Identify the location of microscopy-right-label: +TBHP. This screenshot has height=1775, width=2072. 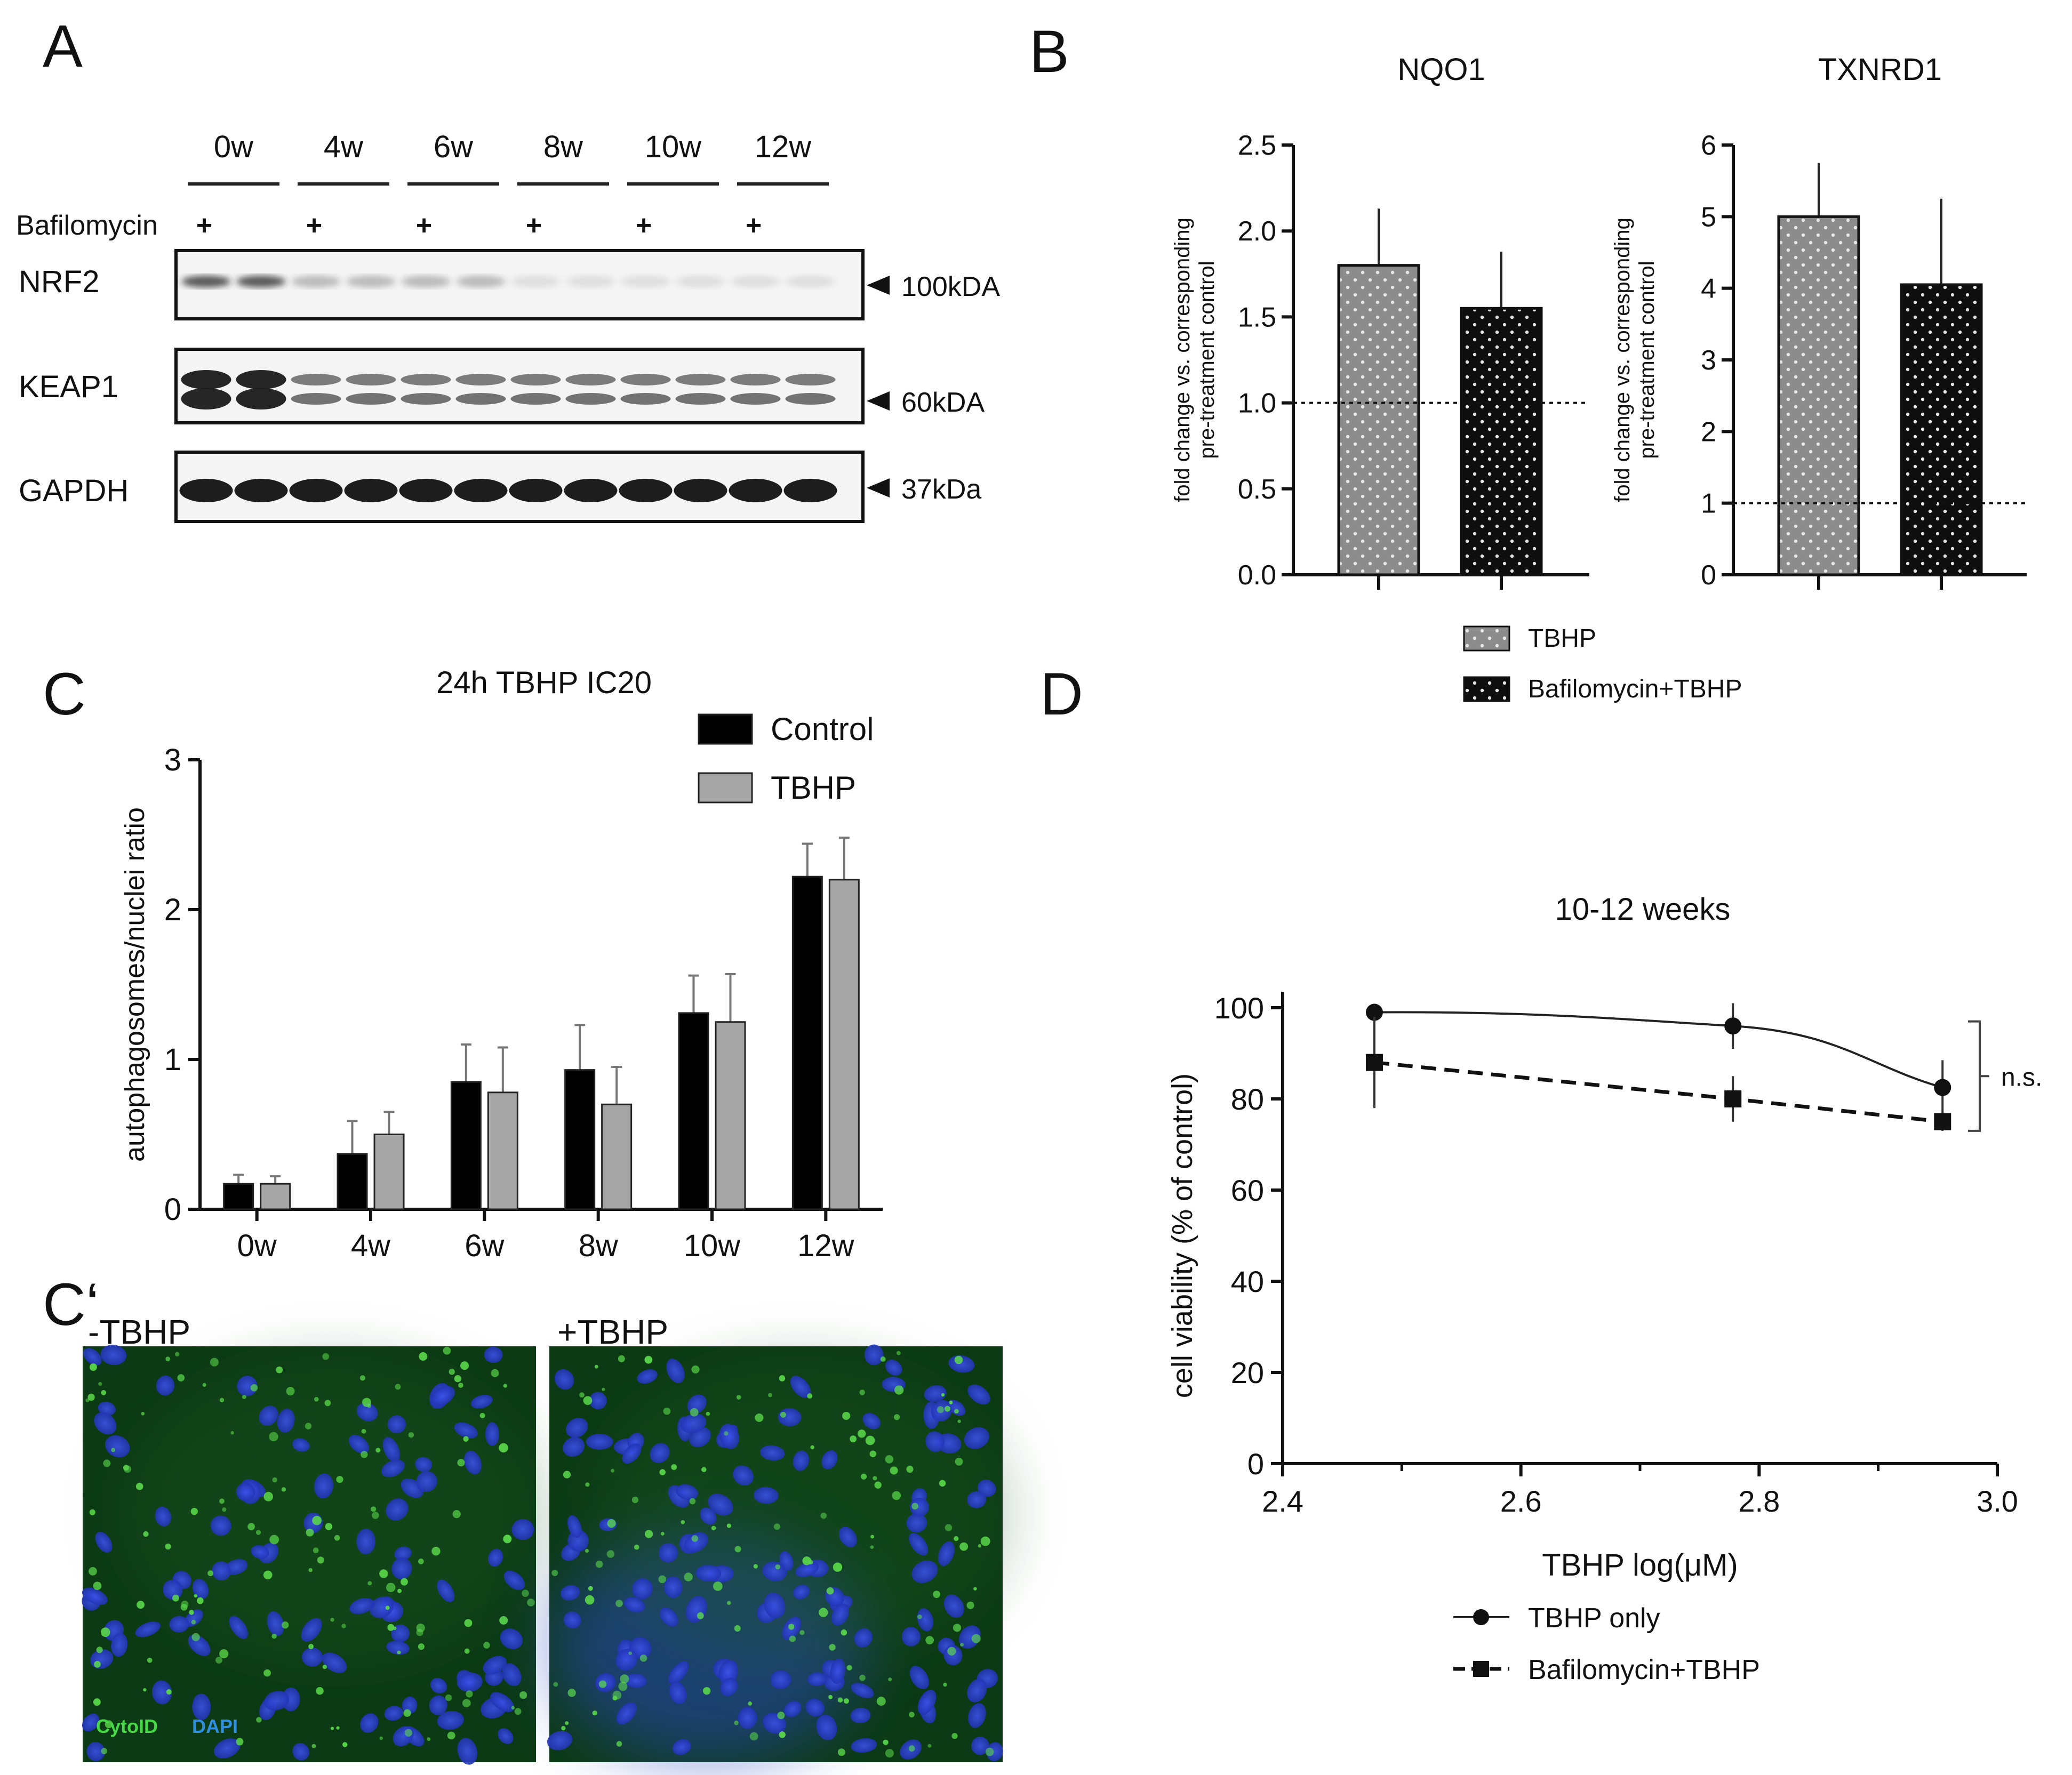
(612, 1332).